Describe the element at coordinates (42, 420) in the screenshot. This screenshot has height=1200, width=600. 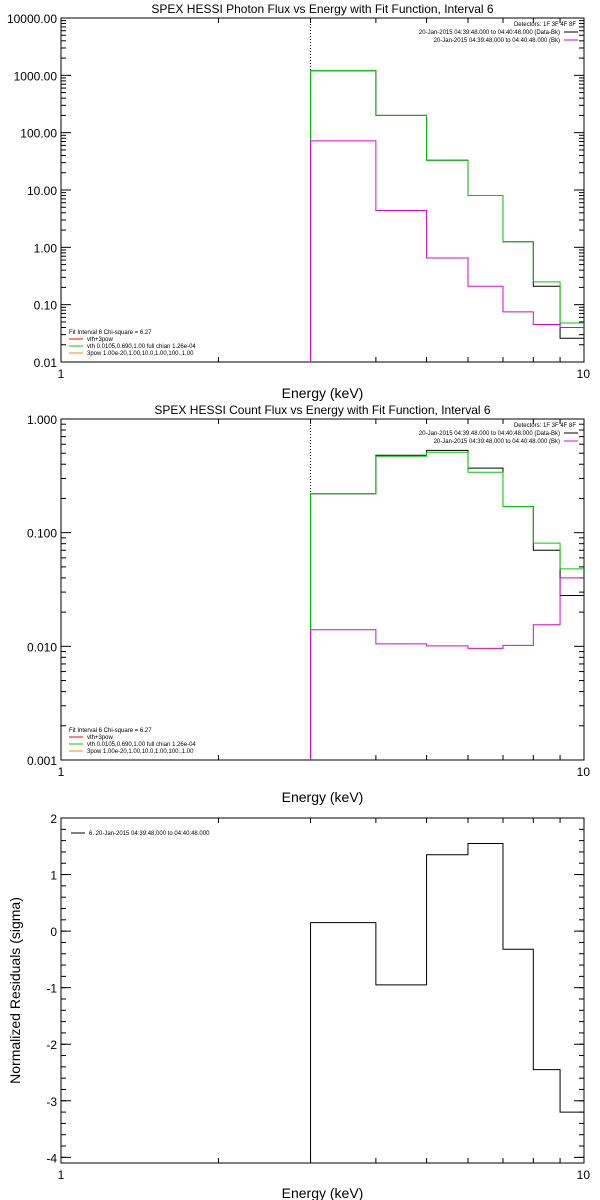
I see `y-tick-label: 1.000` at that location.